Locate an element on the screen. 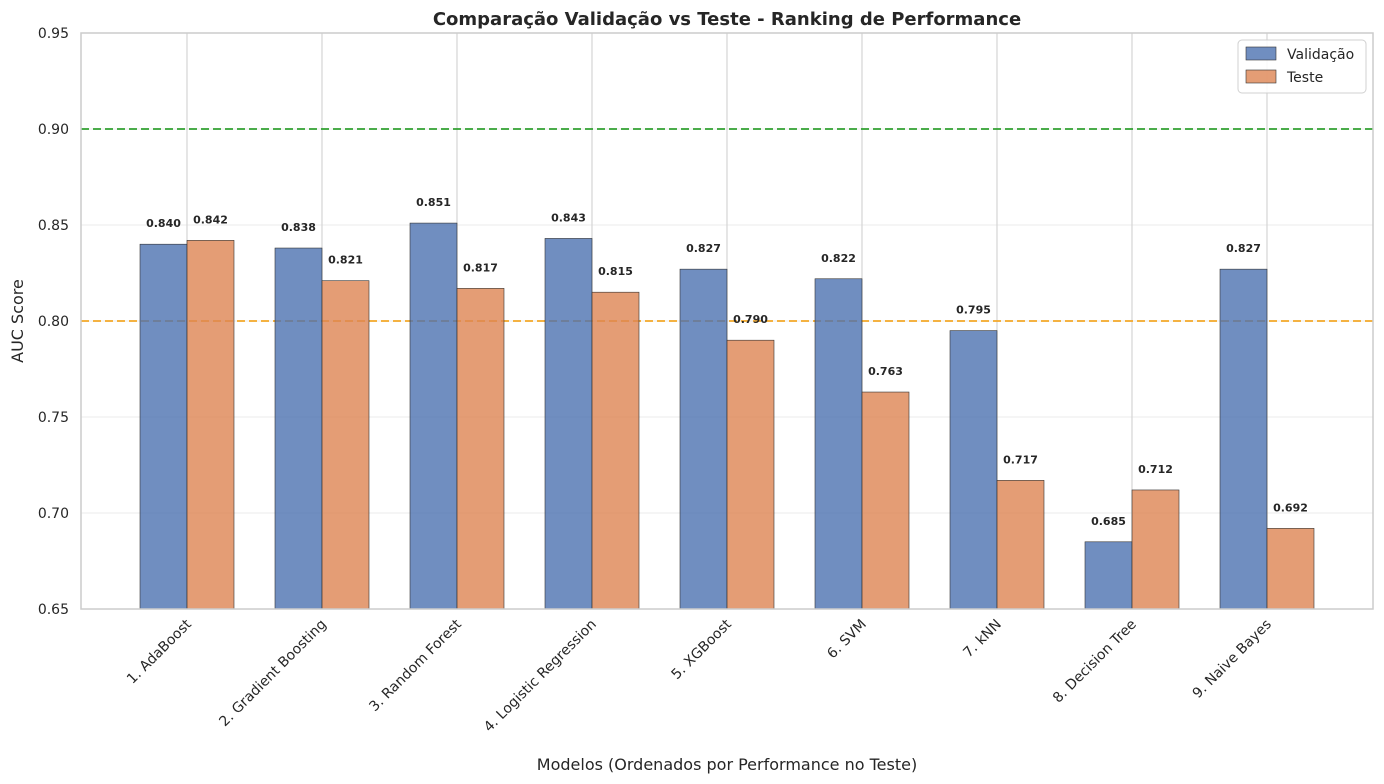  y-tick-label: 0.85 is located at coordinates (53, 226).